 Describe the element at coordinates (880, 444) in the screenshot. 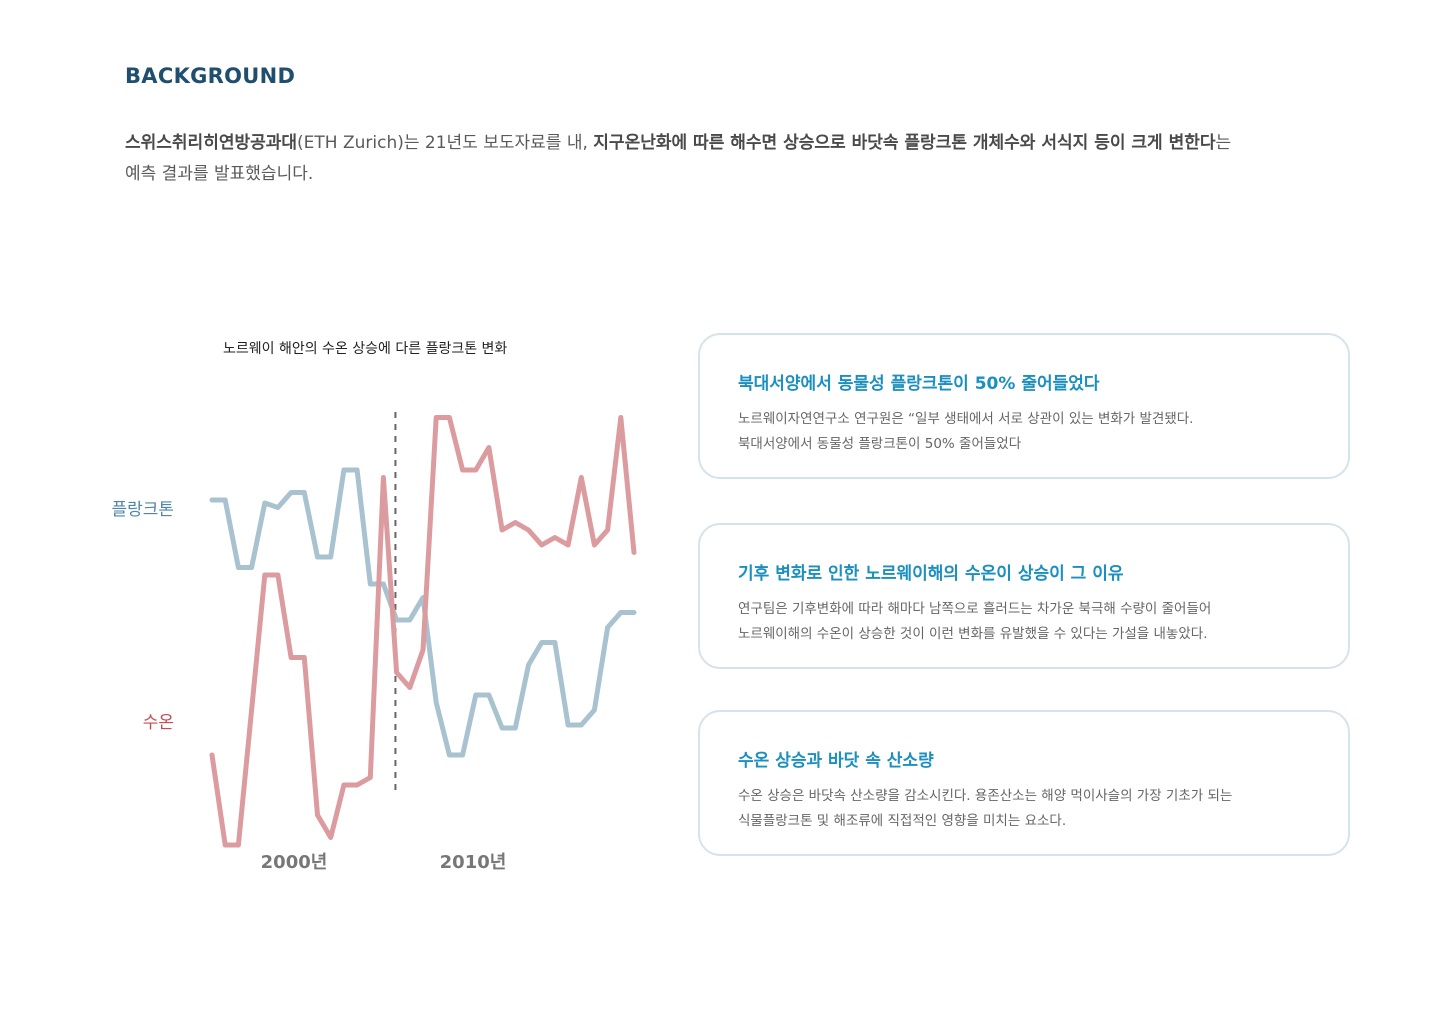

I see `card-body-line: 북대서양에서 동물성 플랑크톤이 50% 줄어들었다` at that location.